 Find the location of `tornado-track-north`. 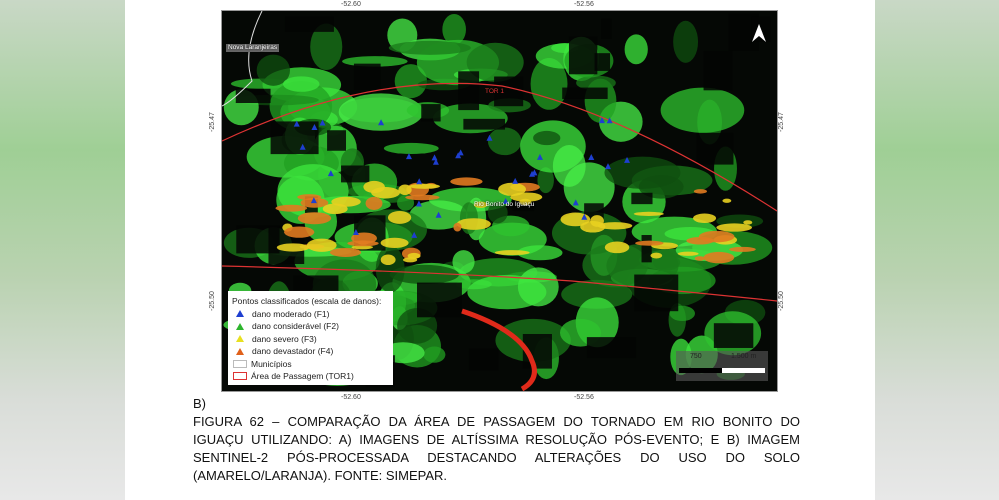

tornado-track-north is located at coordinates (499, 147).